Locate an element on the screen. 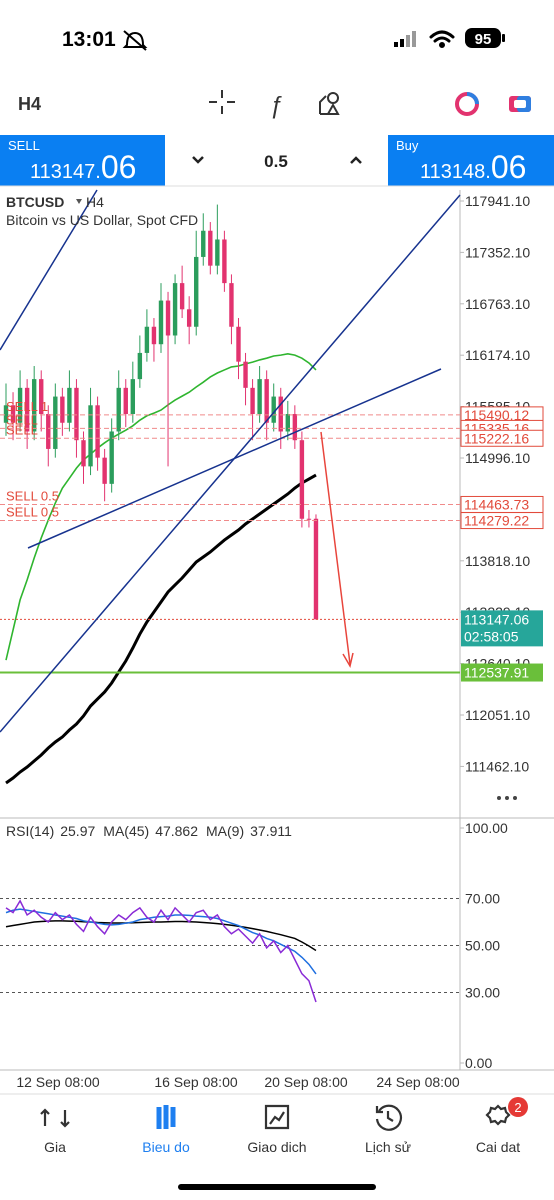 Image resolution: width=554 pixels, height=1200 pixels. series-name: MA(9) is located at coordinates (225, 831).